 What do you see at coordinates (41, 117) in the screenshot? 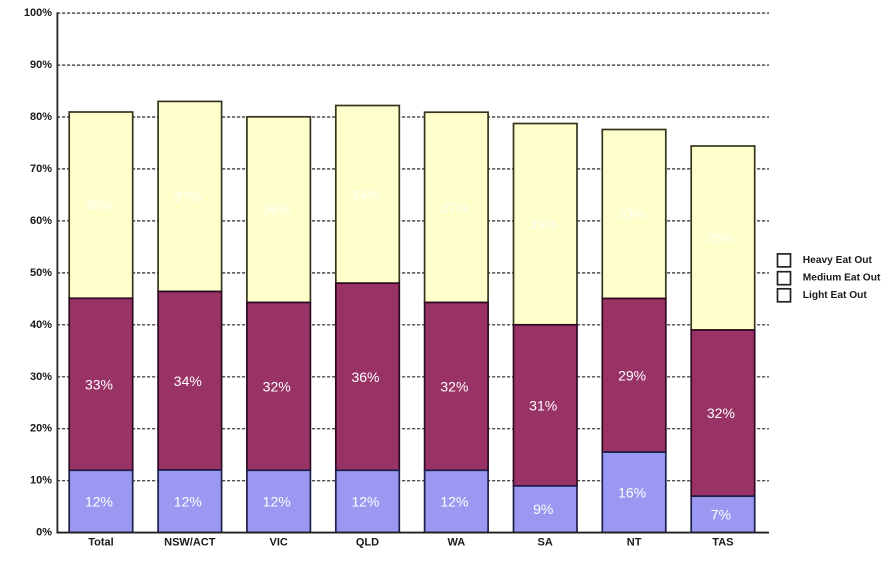
I see `svg-text: 80%` at bounding box center [41, 117].